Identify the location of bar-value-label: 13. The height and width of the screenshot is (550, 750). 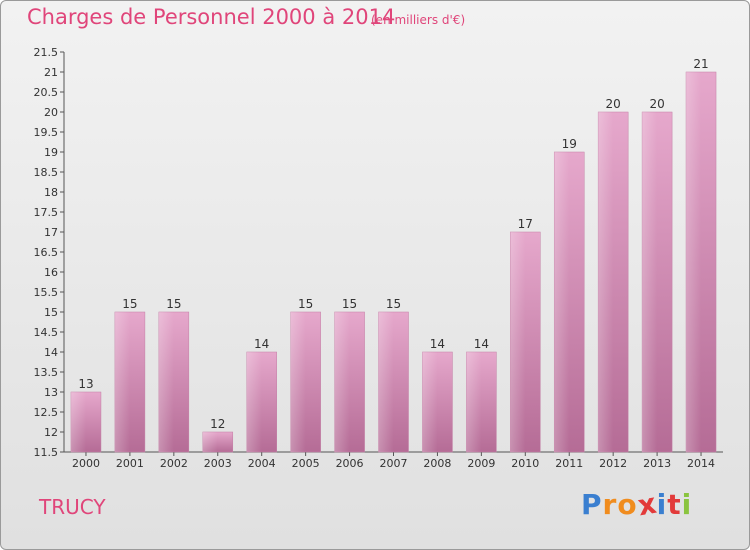
(85, 384).